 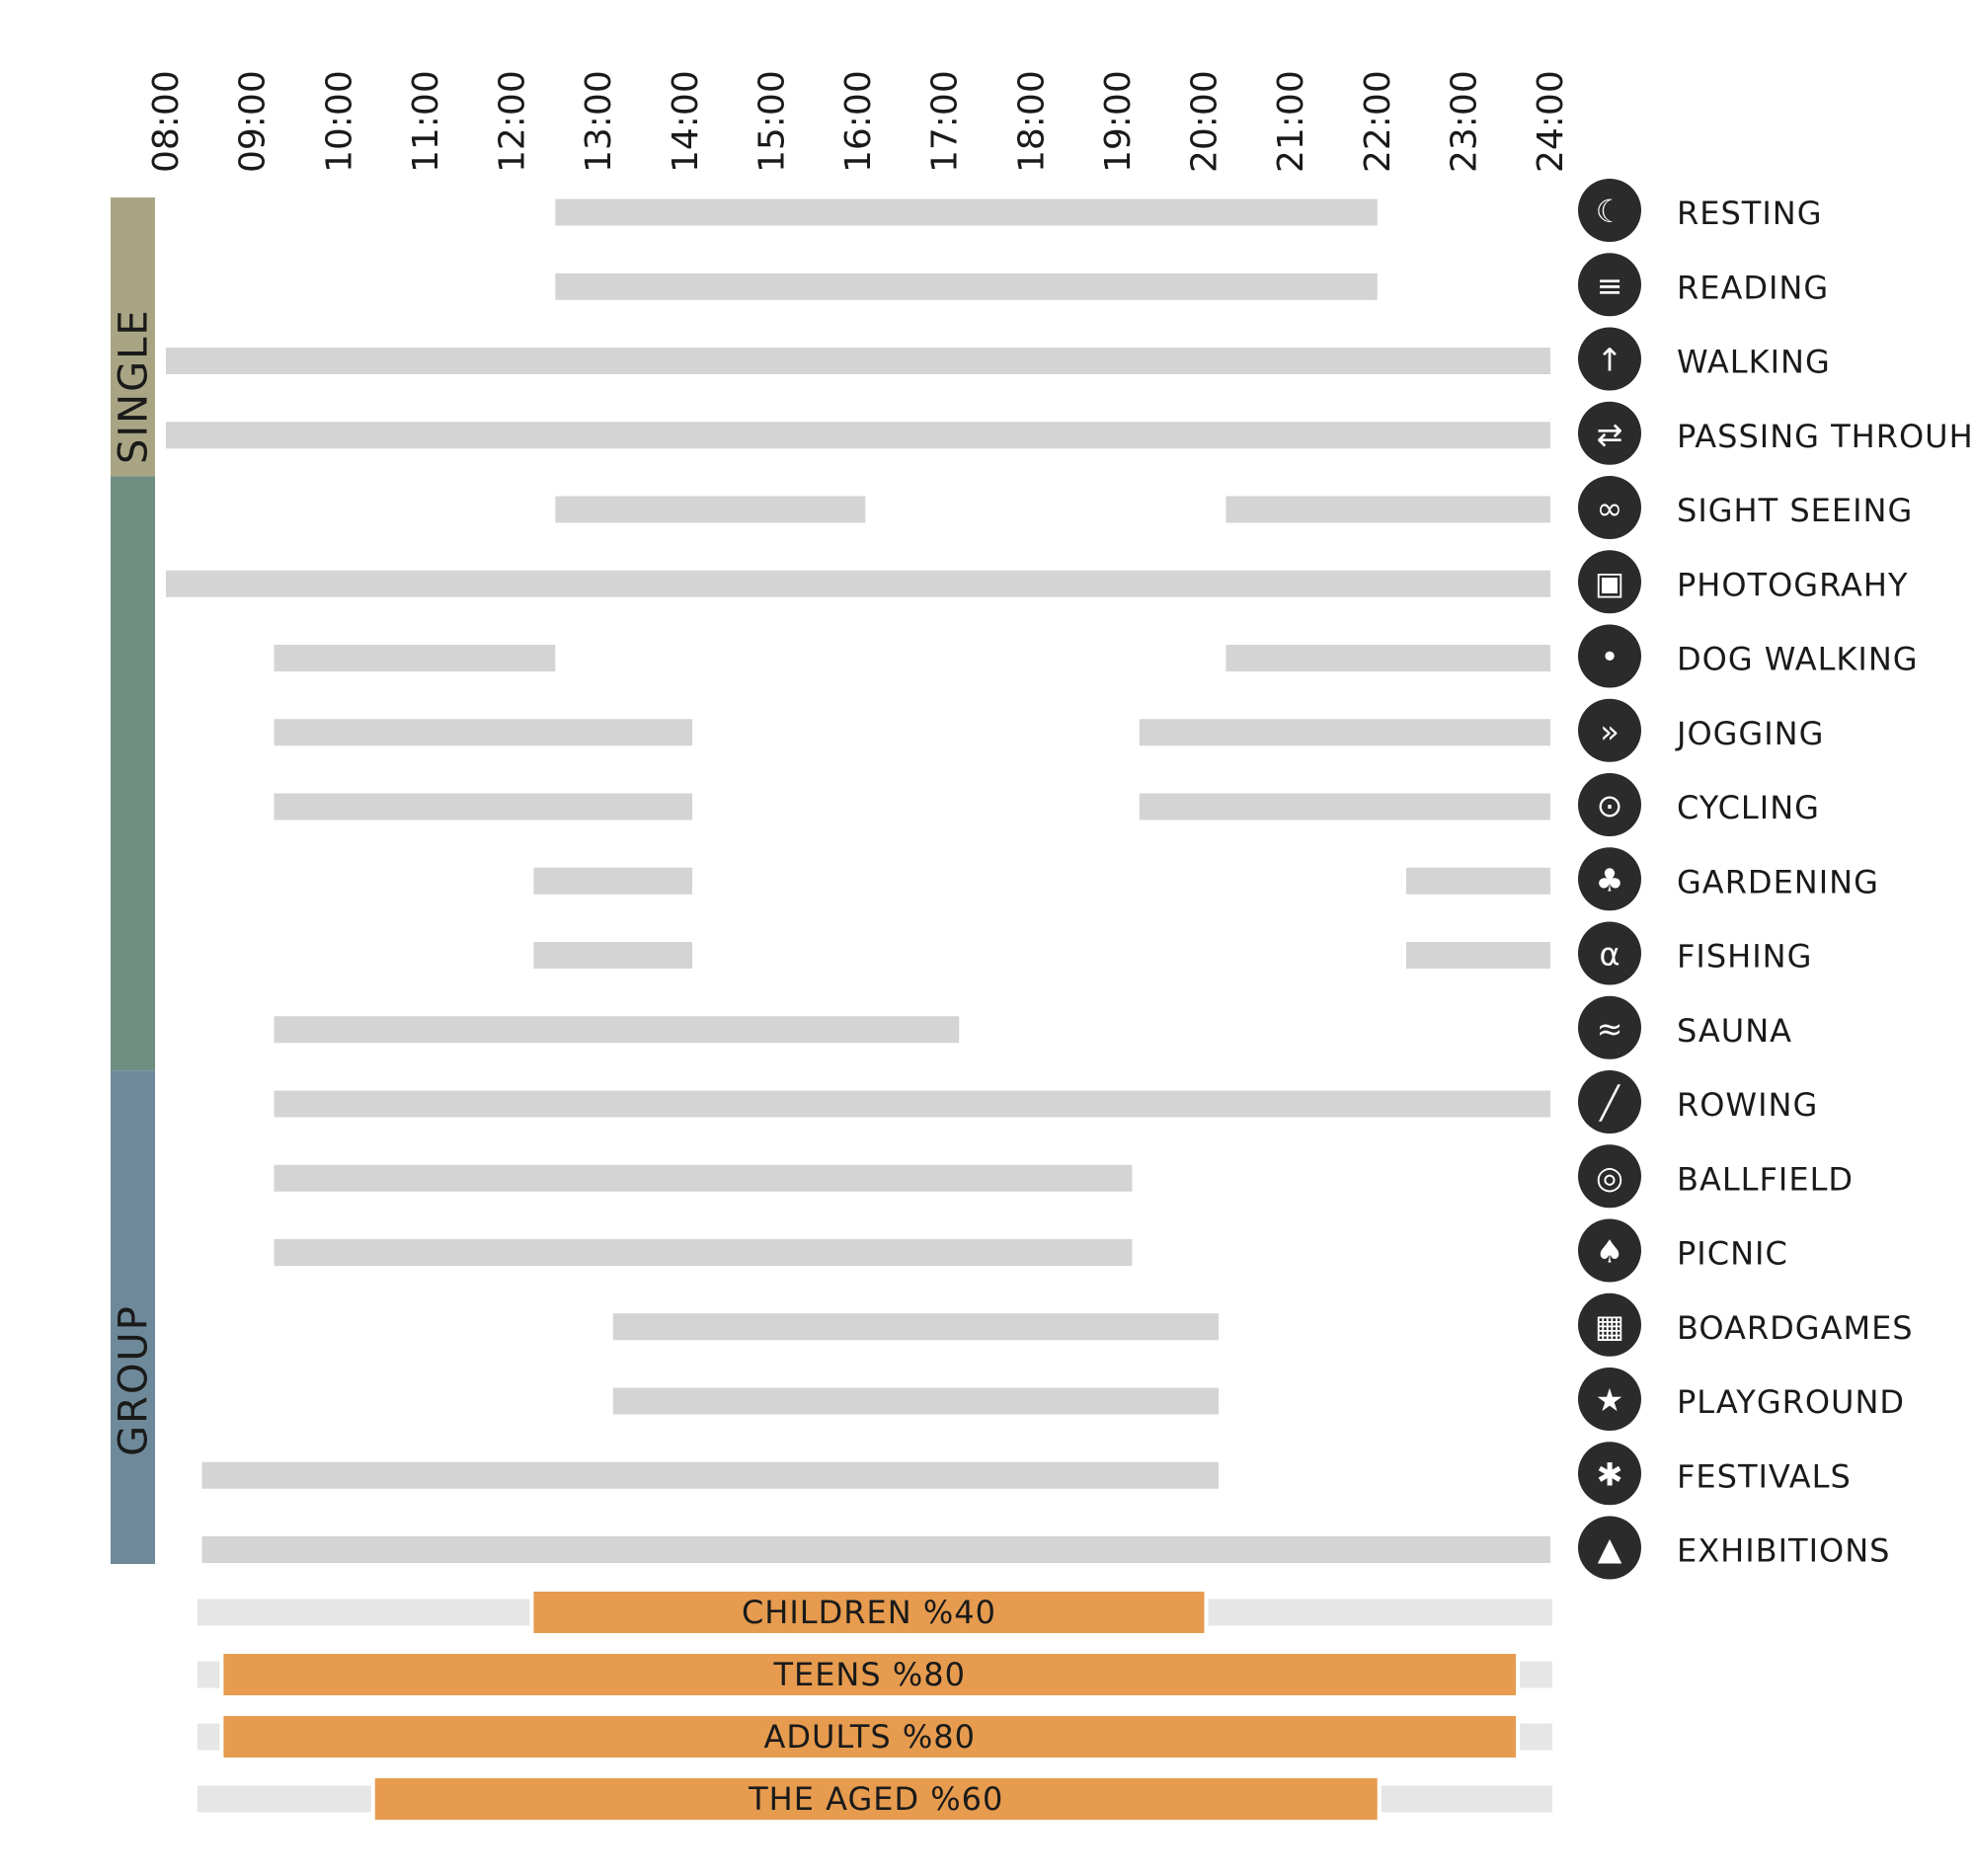 What do you see at coordinates (772, 122) in the screenshot?
I see `tick-label: 15:00` at bounding box center [772, 122].